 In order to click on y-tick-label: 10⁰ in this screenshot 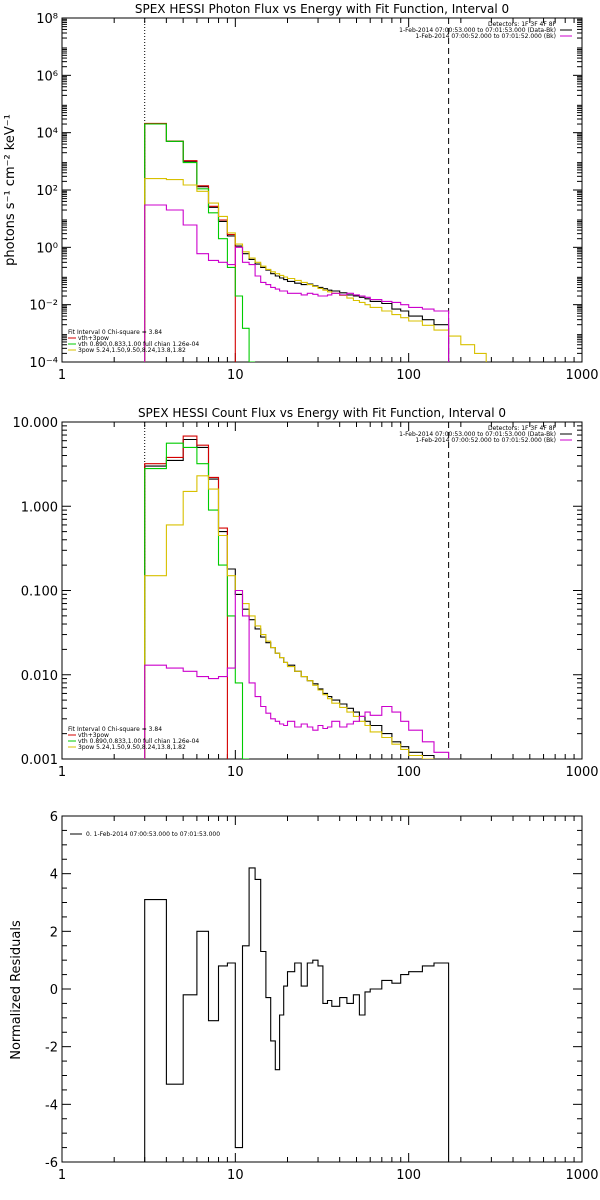, I will do `click(47, 248)`.